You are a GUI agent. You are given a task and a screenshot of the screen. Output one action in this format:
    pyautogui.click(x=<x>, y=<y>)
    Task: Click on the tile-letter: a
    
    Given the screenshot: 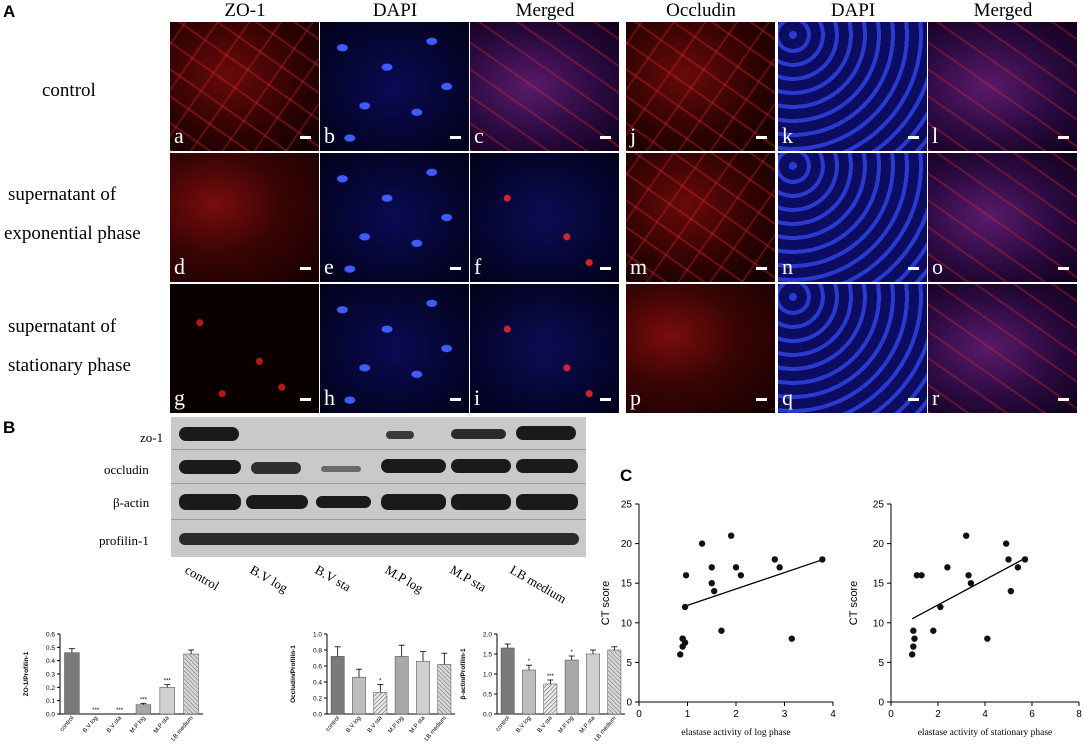 What is the action you would take?
    pyautogui.click(x=179, y=135)
    